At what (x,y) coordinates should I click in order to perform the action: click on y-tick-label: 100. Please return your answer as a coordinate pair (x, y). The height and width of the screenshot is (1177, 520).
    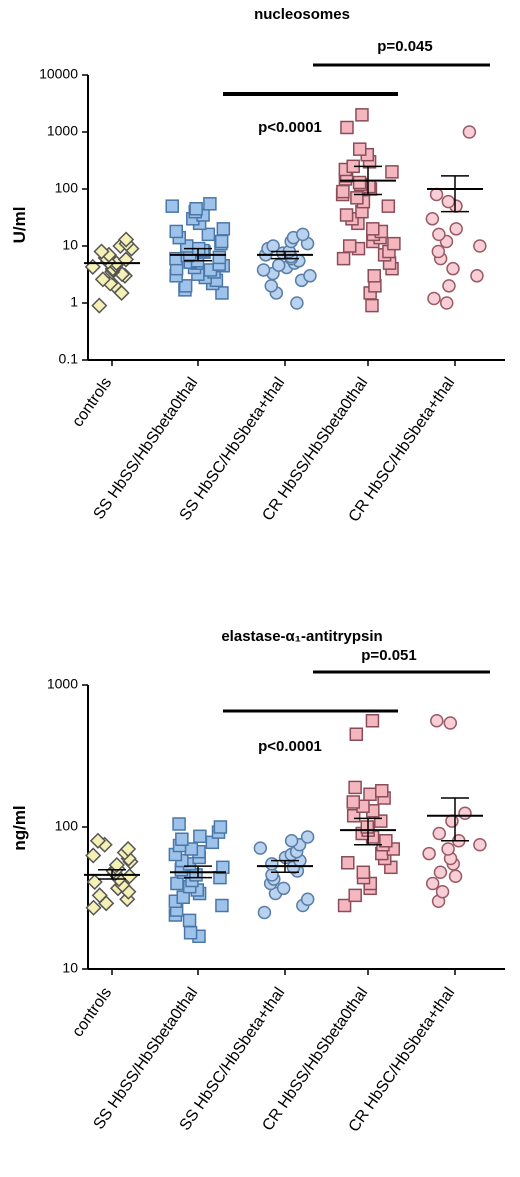
    Looking at the image, I should click on (67, 188).